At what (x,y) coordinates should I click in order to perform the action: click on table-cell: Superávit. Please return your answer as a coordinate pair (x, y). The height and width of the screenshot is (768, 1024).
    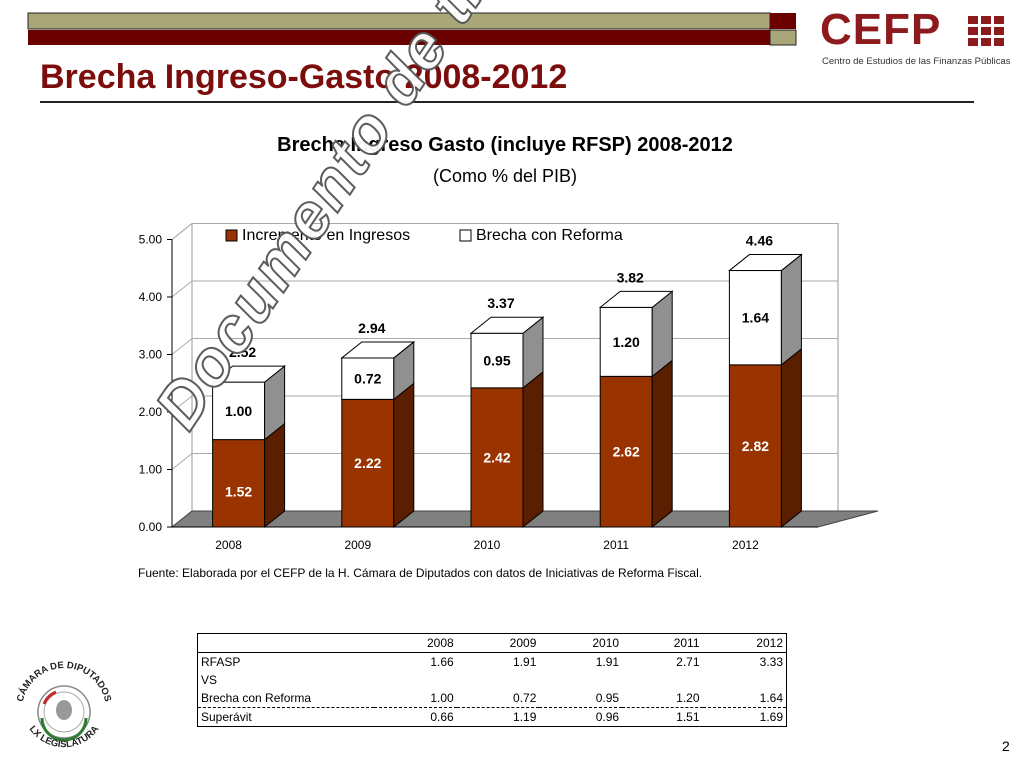
    Looking at the image, I should click on (226, 717).